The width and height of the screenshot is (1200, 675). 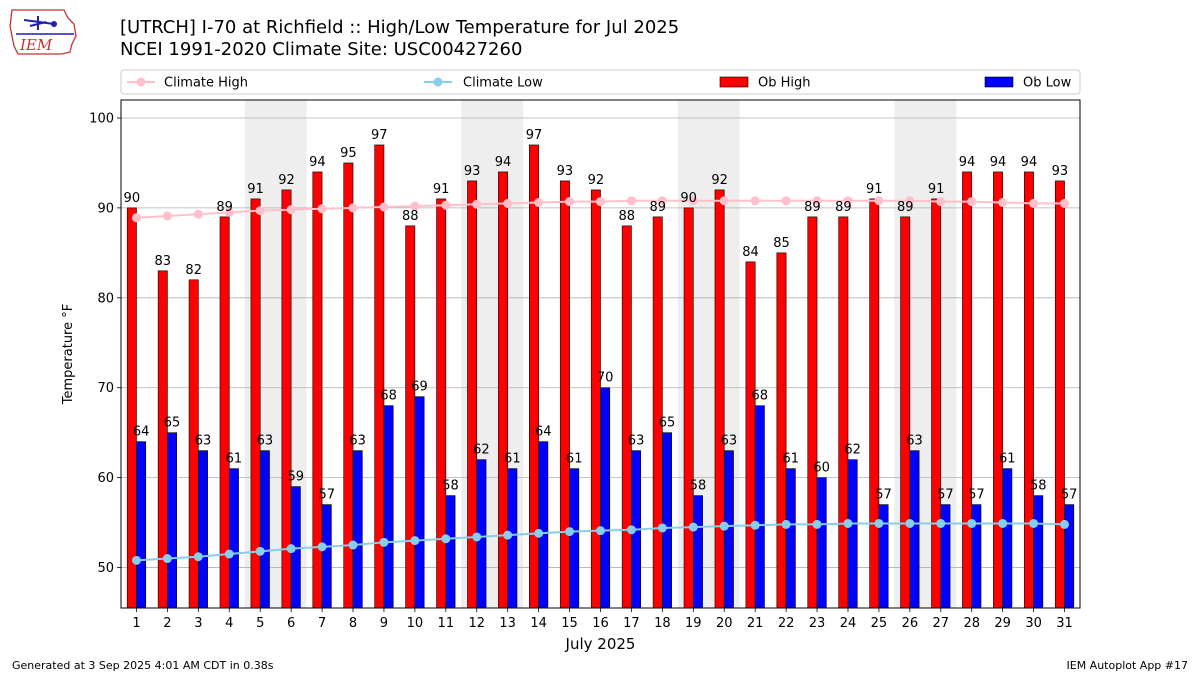 What do you see at coordinates (296, 477) in the screenshot?
I see `ob-low-label: 59` at bounding box center [296, 477].